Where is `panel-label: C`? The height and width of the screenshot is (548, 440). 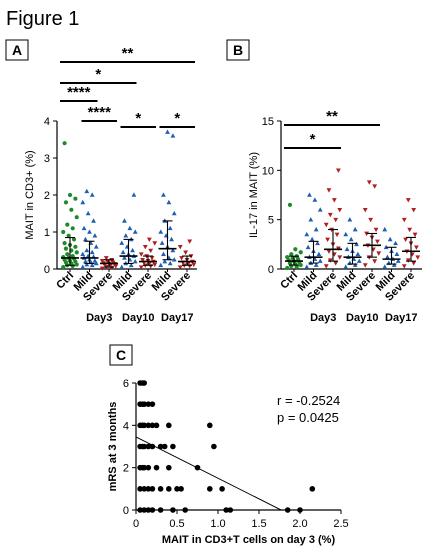 panel-label: C is located at coordinates (121, 355).